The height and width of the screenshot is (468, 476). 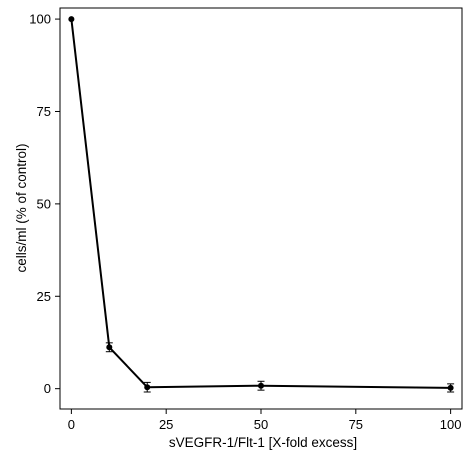 I want to click on x-tick-label: 75, so click(x=356, y=424).